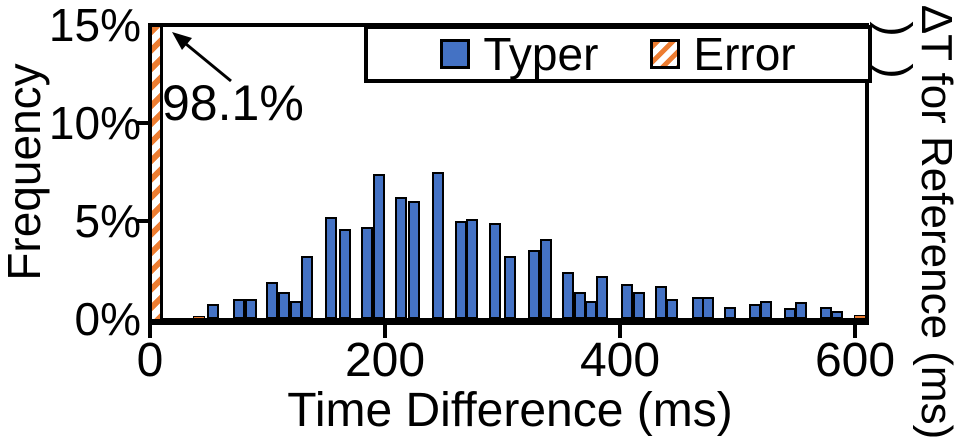  Describe the element at coordinates (25, 172) in the screenshot. I see `y-axis-label: Frequency` at that location.